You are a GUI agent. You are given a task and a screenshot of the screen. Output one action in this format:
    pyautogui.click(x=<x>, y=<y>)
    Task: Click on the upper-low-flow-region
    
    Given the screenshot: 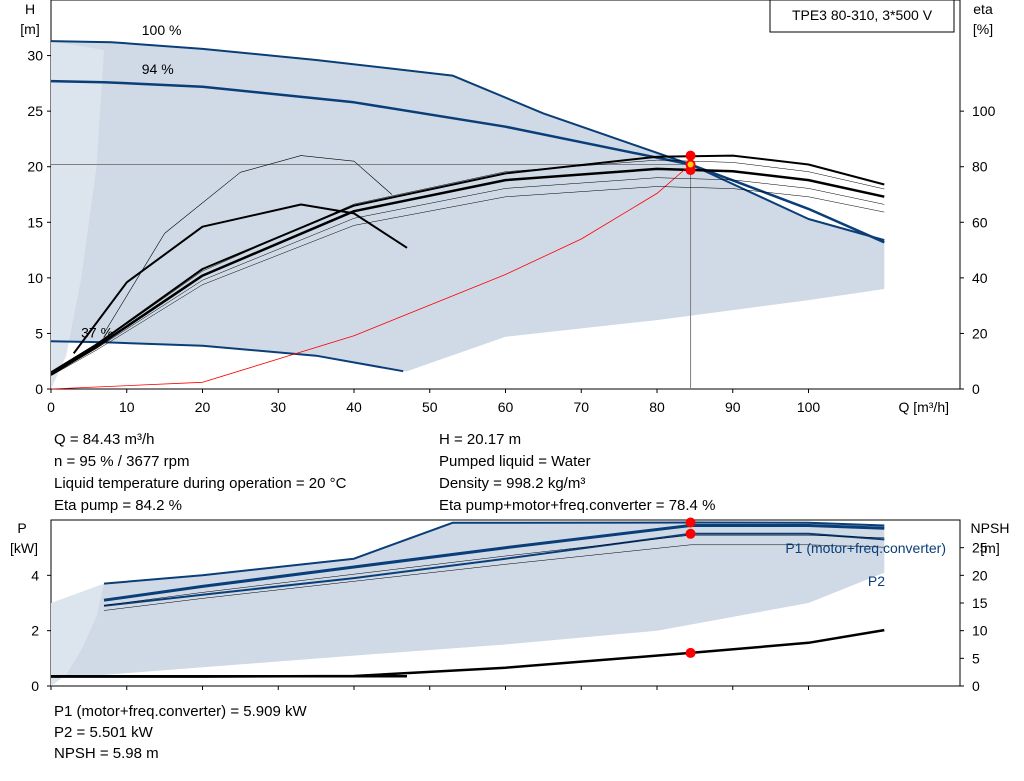 What is the action you would take?
    pyautogui.click(x=77, y=215)
    